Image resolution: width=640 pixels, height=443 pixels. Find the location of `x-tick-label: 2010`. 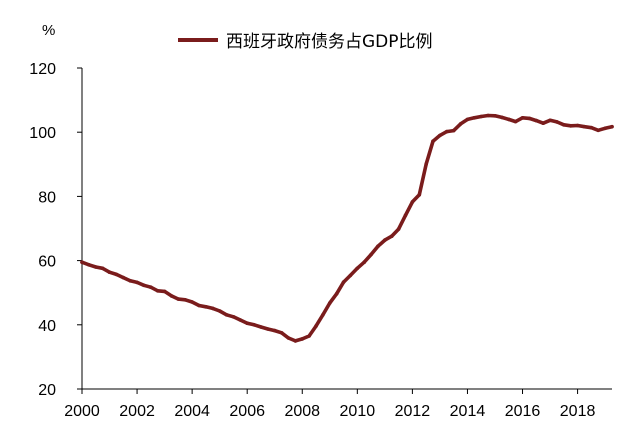

x-tick-label: 2010 is located at coordinates (358, 411).